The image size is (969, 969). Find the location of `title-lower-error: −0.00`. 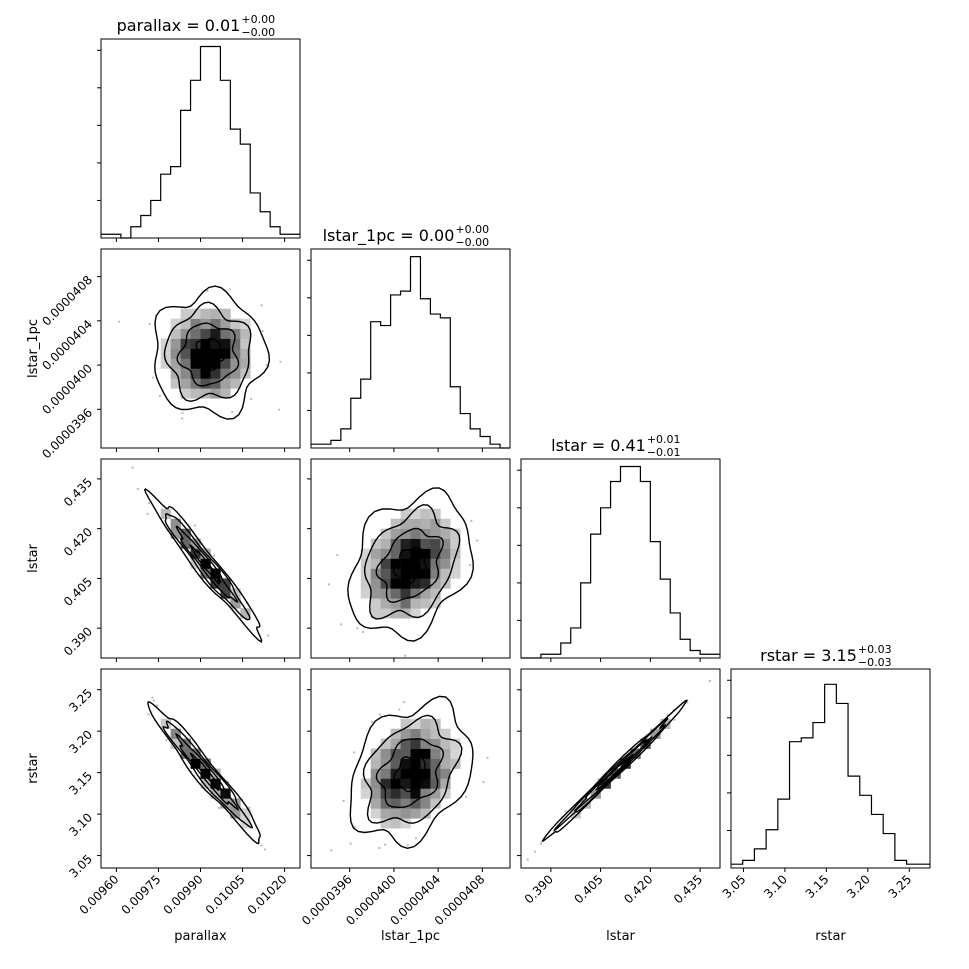

title-lower-error: −0.00 is located at coordinates (258, 32).